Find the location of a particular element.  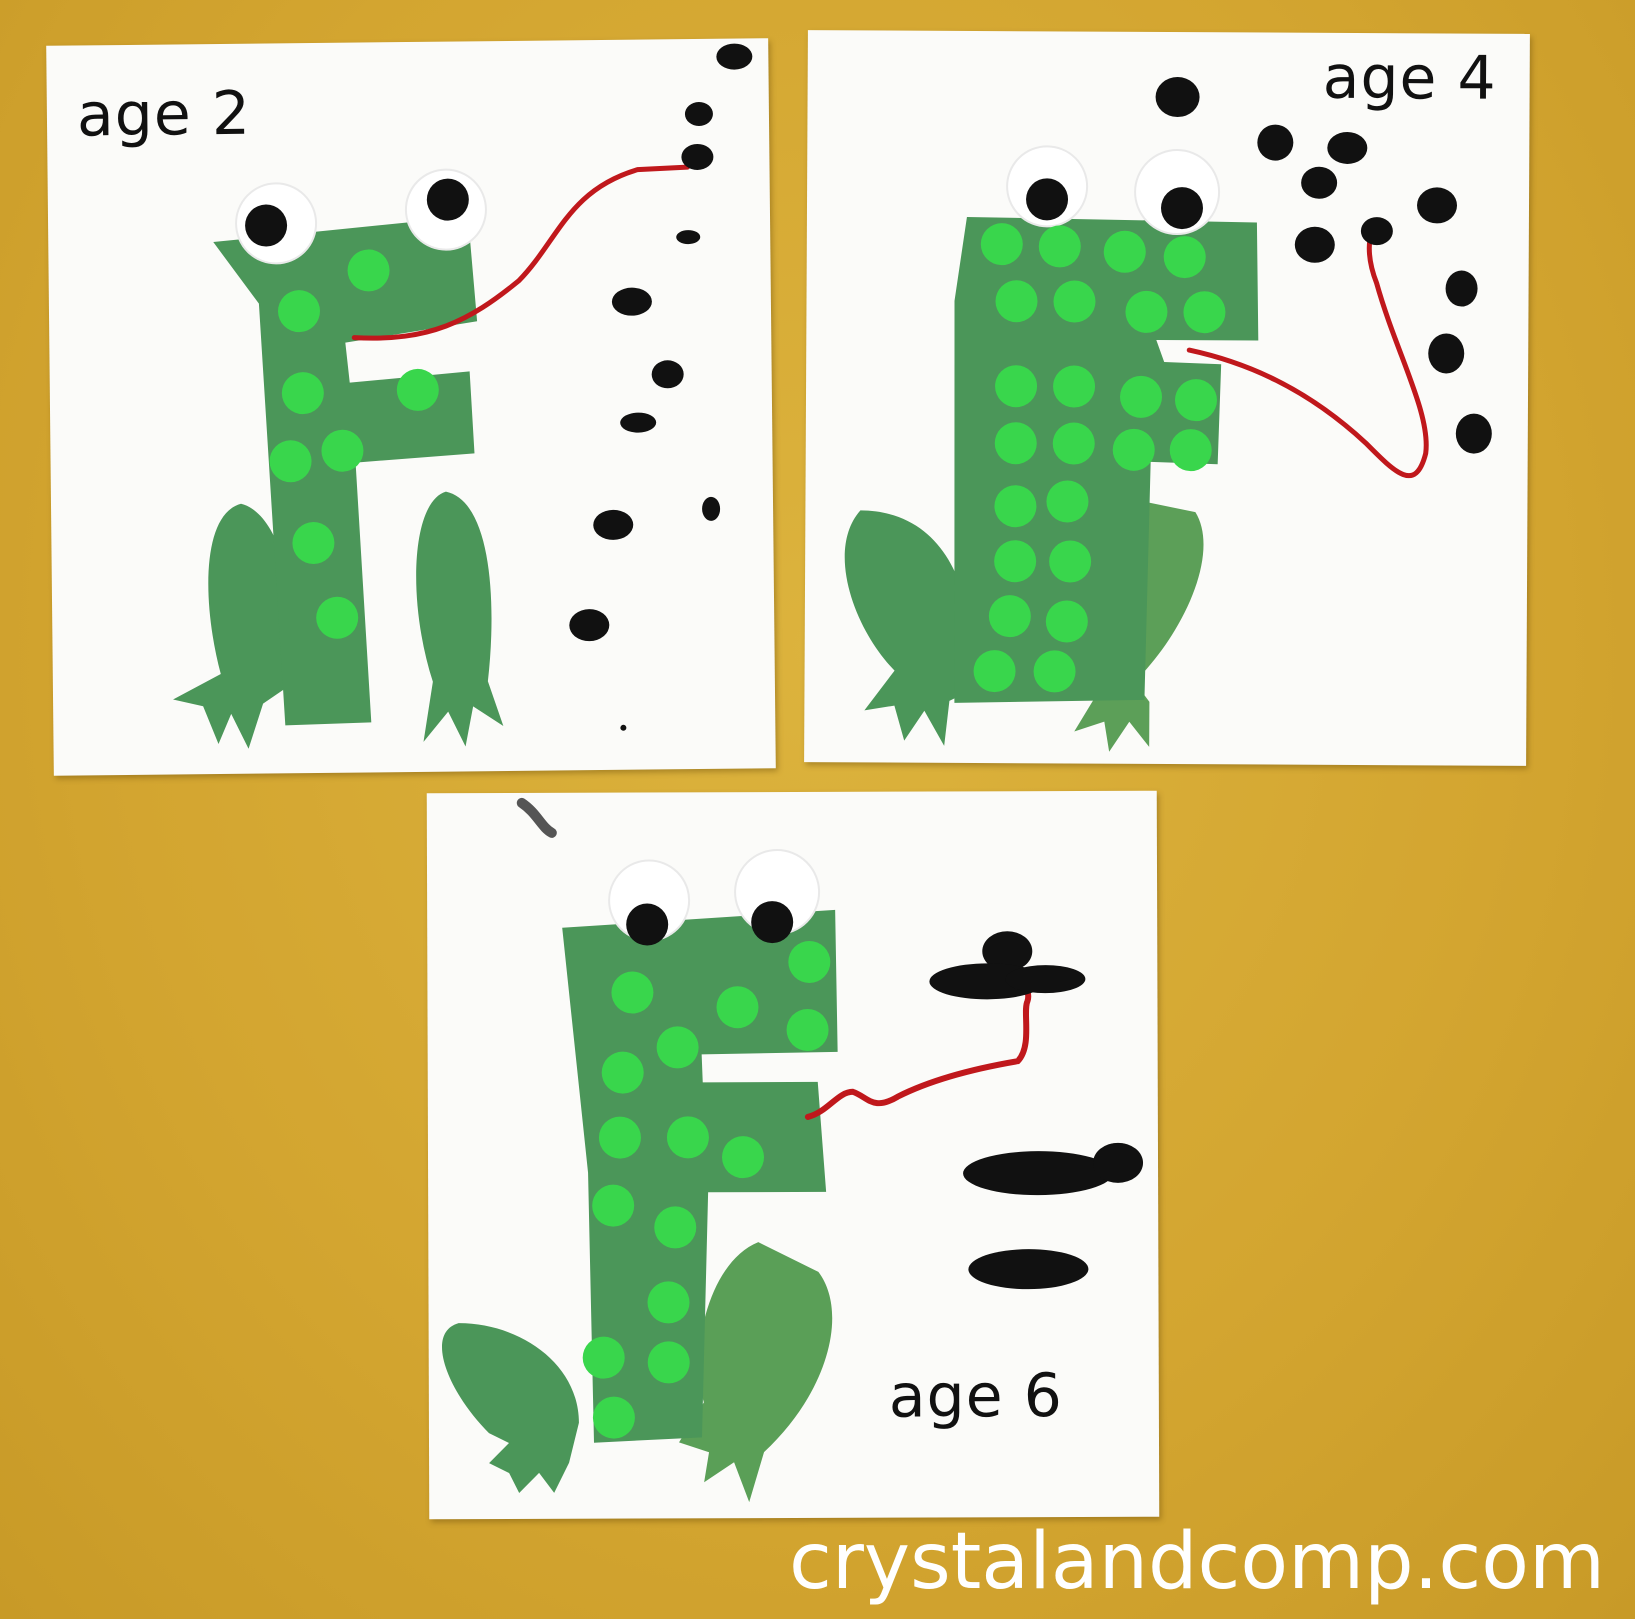

age-label: age 4 is located at coordinates (1409, 78).